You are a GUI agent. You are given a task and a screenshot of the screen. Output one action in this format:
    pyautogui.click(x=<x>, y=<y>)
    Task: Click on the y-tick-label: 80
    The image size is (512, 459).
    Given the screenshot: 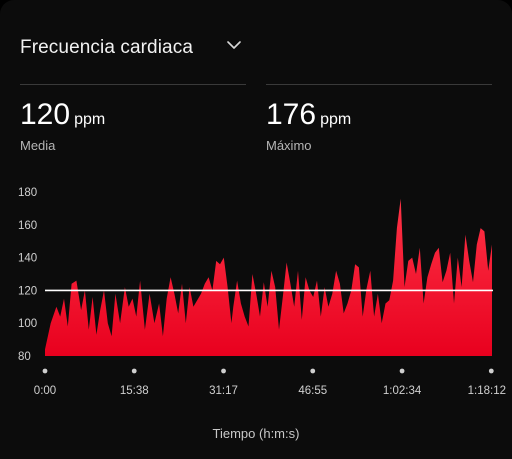 What is the action you would take?
    pyautogui.click(x=24, y=357)
    